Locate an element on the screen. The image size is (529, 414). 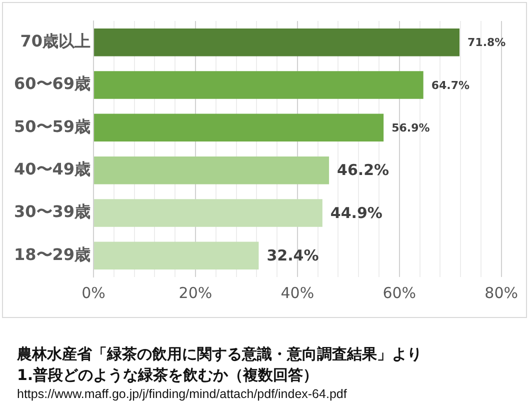
y-tick-label: 30〜39歳 is located at coordinates (52, 212).